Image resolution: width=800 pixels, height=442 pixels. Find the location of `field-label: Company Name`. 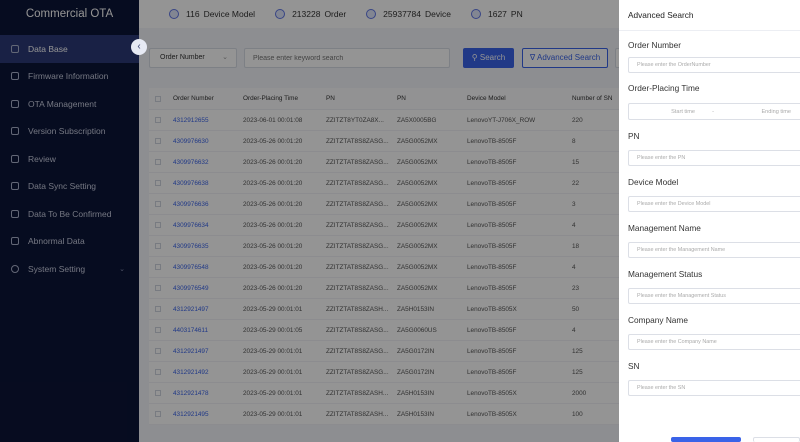

field-label: Company Name is located at coordinates (658, 320).